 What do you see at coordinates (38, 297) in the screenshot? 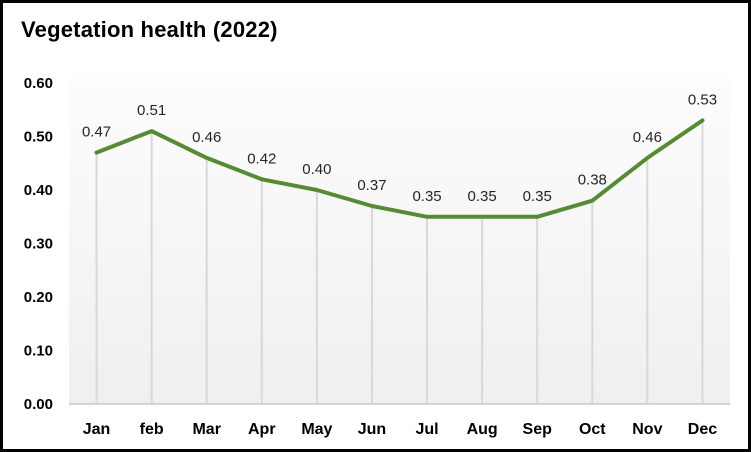
I see `y-tick-label: 0.20` at bounding box center [38, 297].